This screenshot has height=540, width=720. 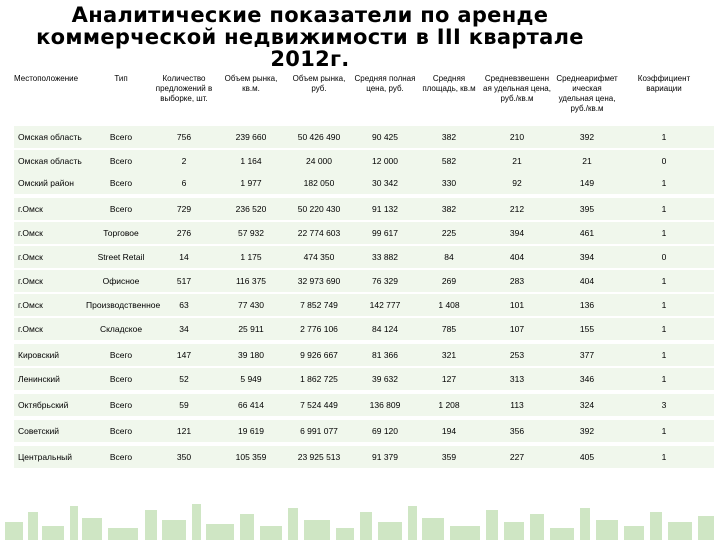 What do you see at coordinates (121, 329) in the screenshot?
I see `cell-type: Складское` at bounding box center [121, 329].